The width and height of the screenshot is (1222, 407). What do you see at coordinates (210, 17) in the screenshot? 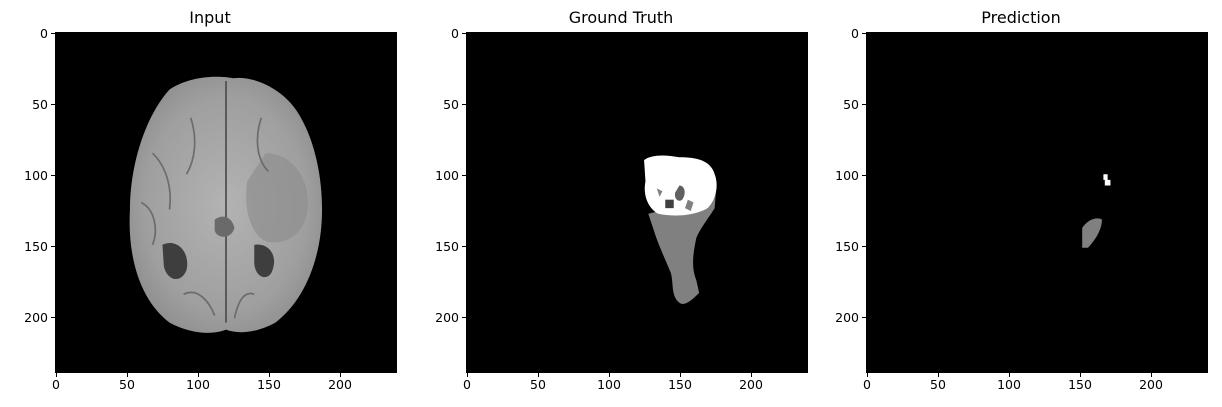
I see `panel-title: Input` at bounding box center [210, 17].